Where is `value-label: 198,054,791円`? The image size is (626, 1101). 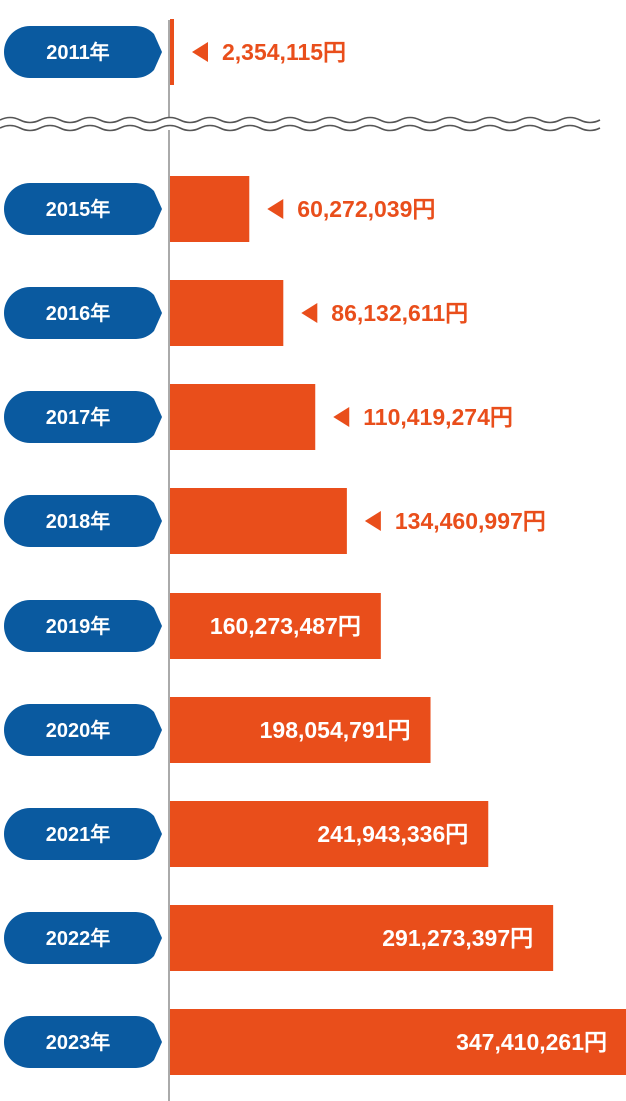 value-label: 198,054,791円 is located at coordinates (335, 730).